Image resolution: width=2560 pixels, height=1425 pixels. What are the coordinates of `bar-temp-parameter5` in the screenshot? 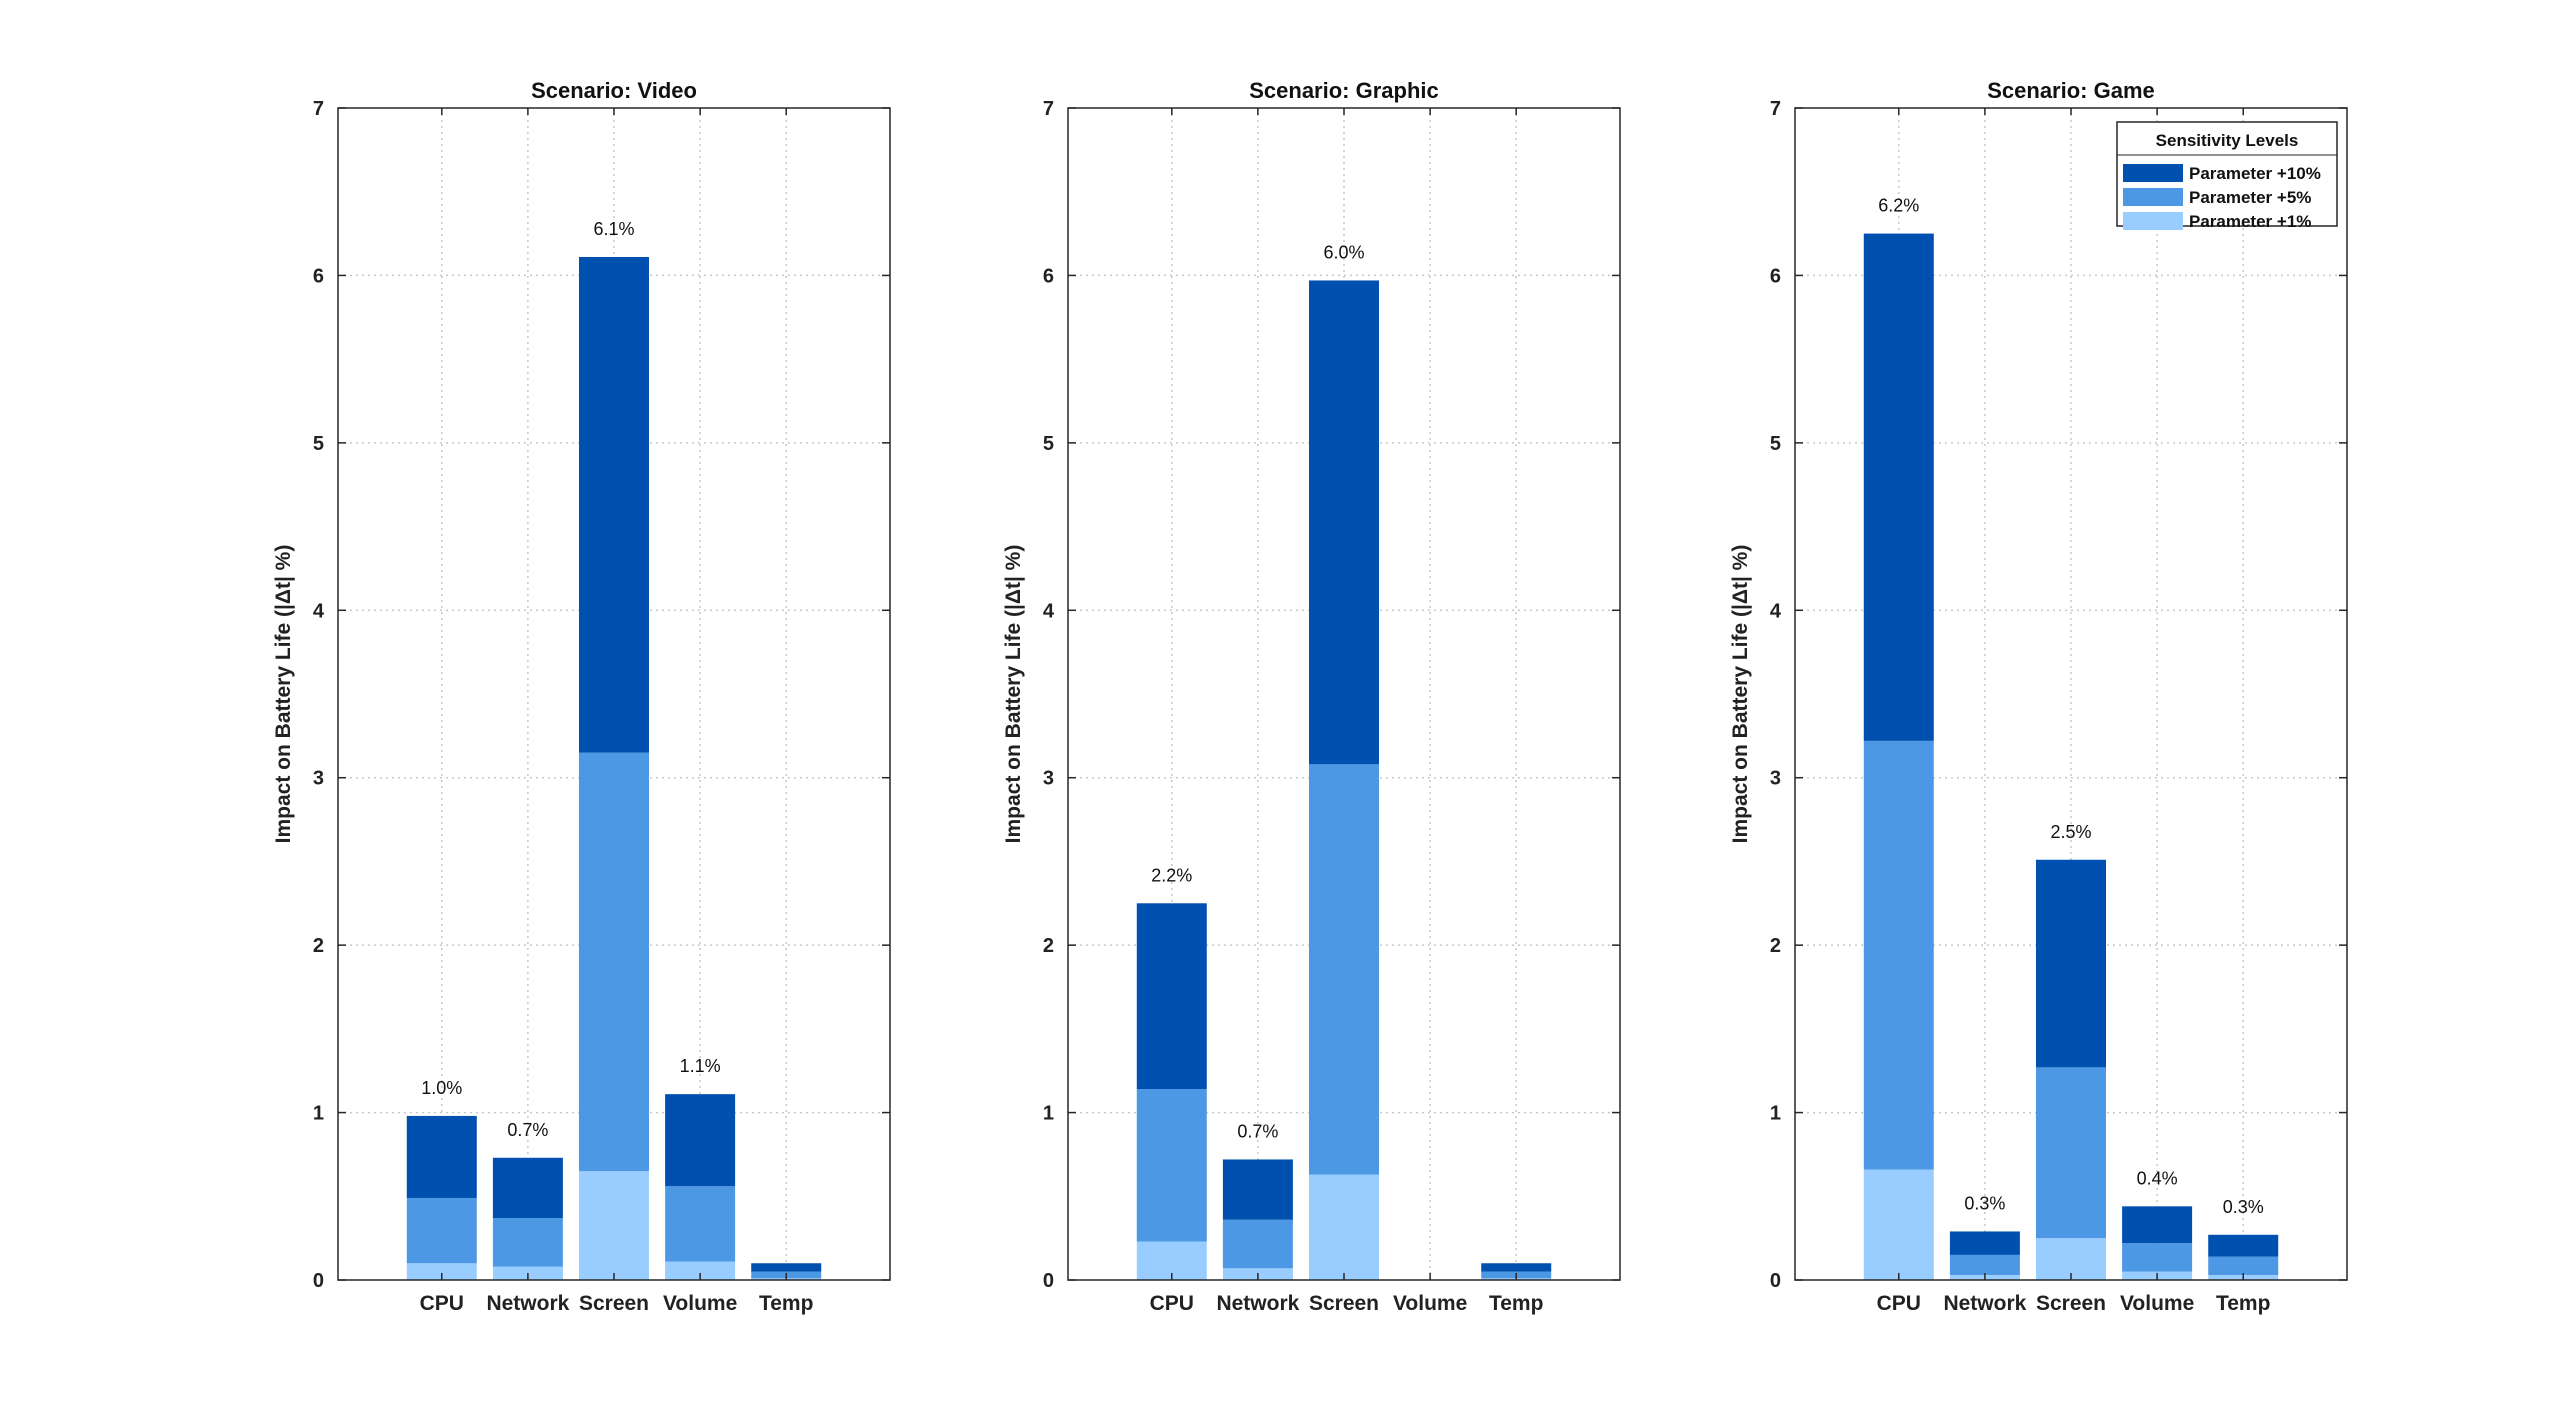 It's located at (2243, 1265).